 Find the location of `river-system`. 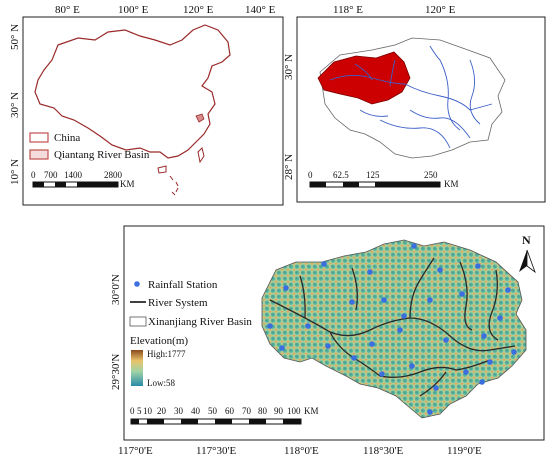

river-system is located at coordinates (392, 327).